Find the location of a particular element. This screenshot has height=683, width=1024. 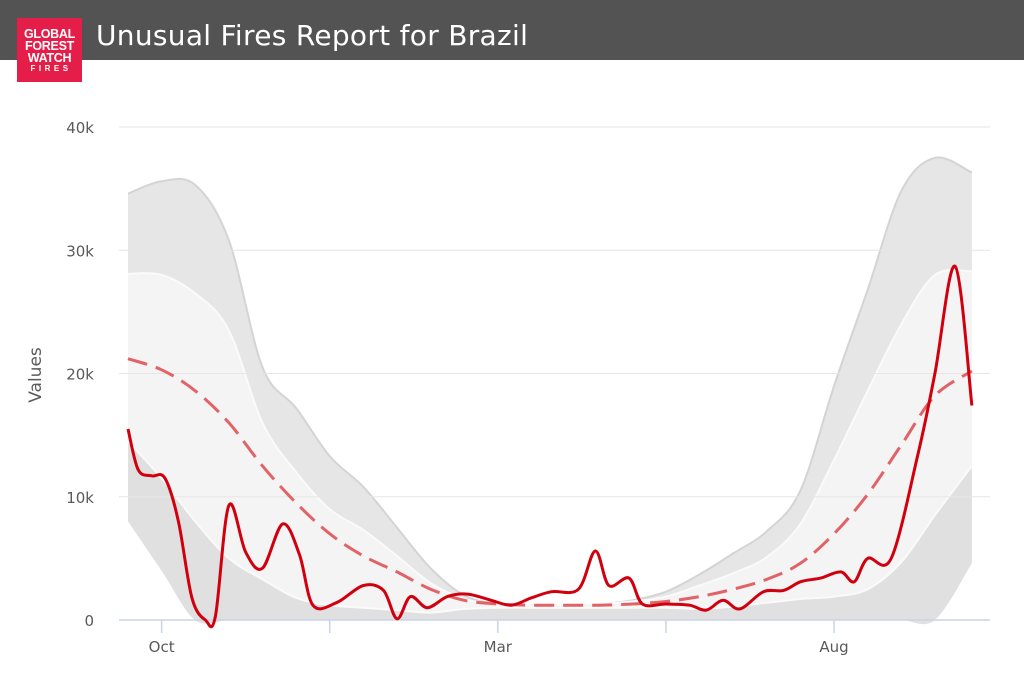

logo-line-1: GLOBAL is located at coordinates (49, 33).